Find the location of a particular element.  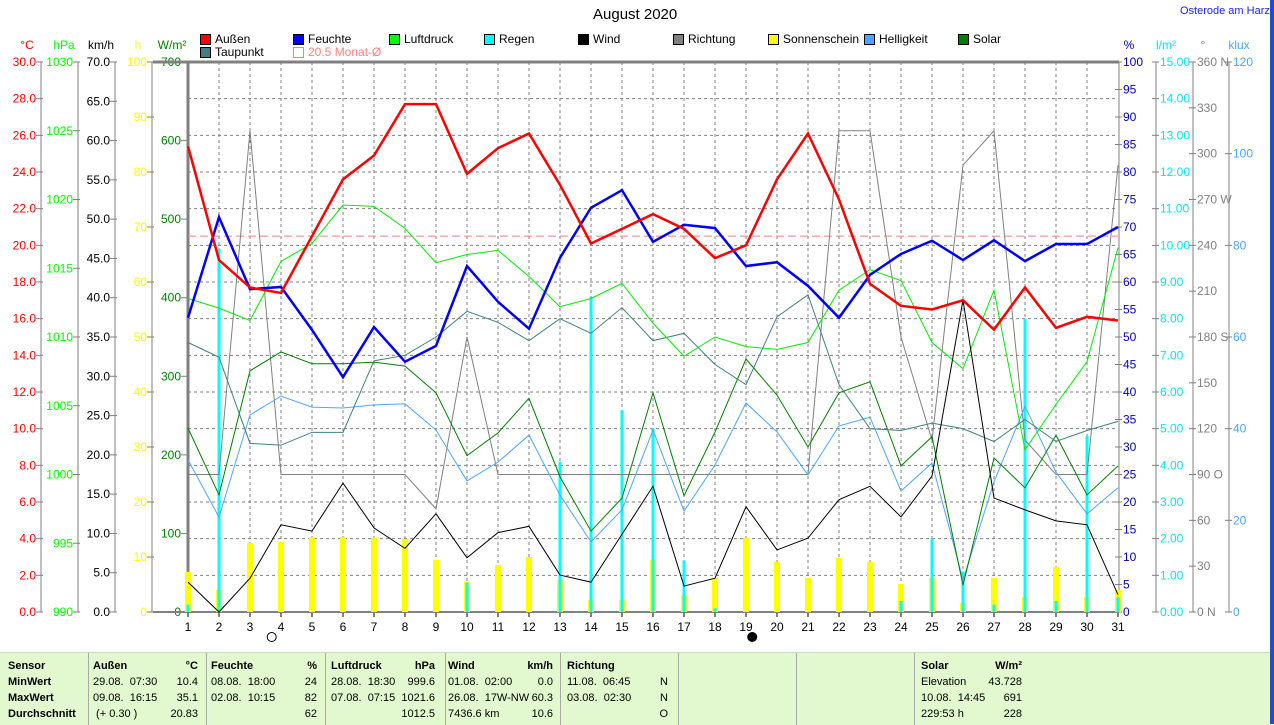

y-tick-label: 65.0 is located at coordinates (99, 101).